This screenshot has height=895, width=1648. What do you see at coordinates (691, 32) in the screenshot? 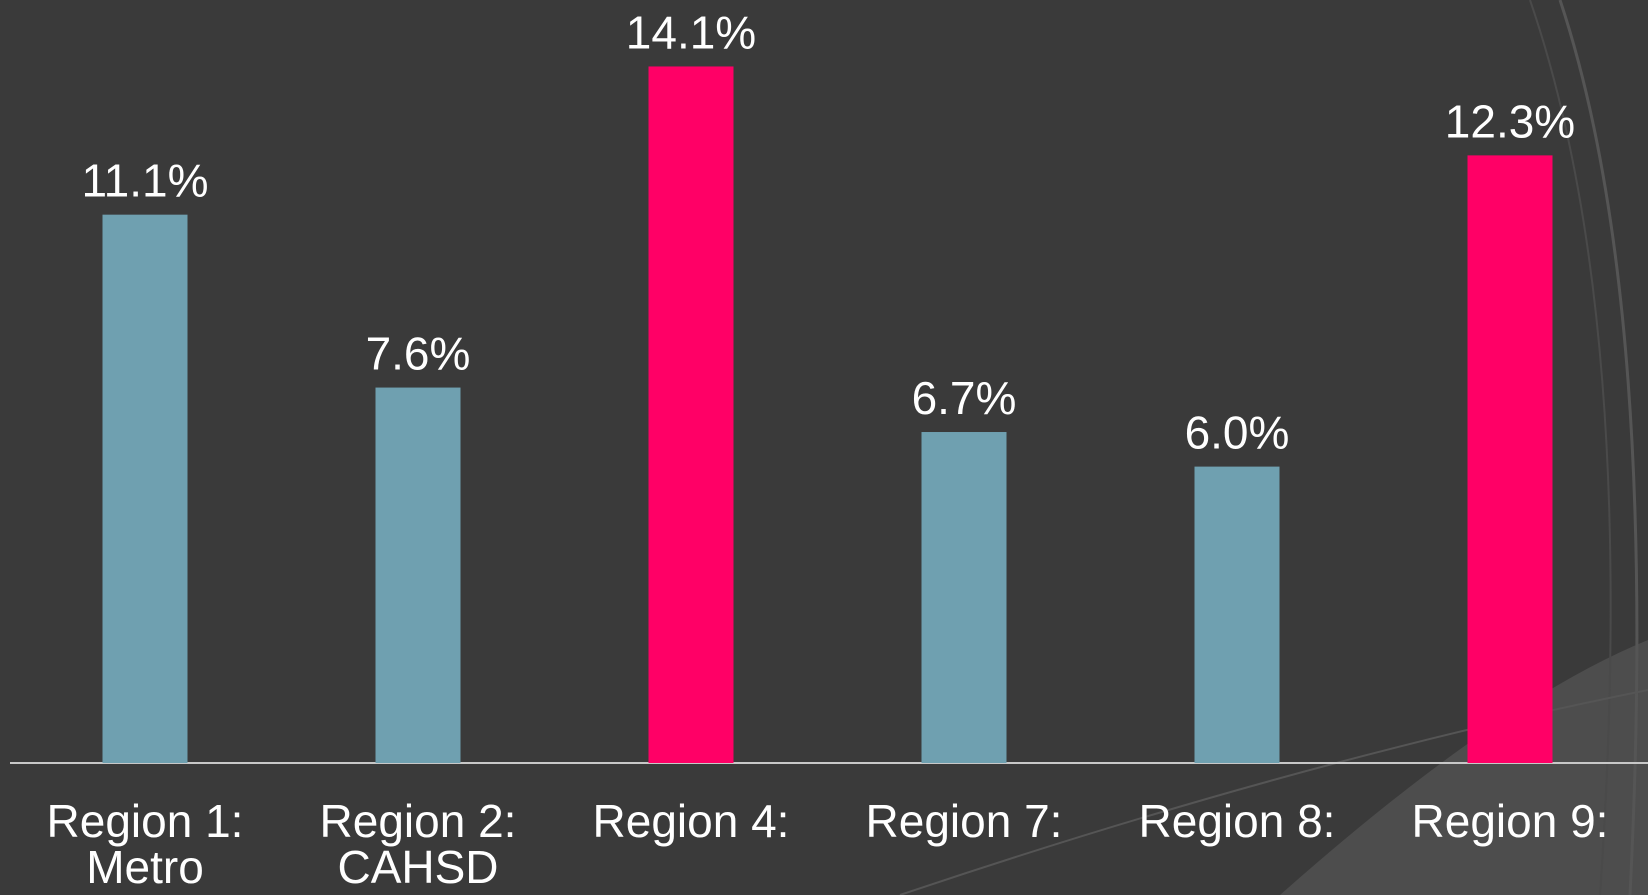
I see `value-label: 14.1%` at bounding box center [691, 32].